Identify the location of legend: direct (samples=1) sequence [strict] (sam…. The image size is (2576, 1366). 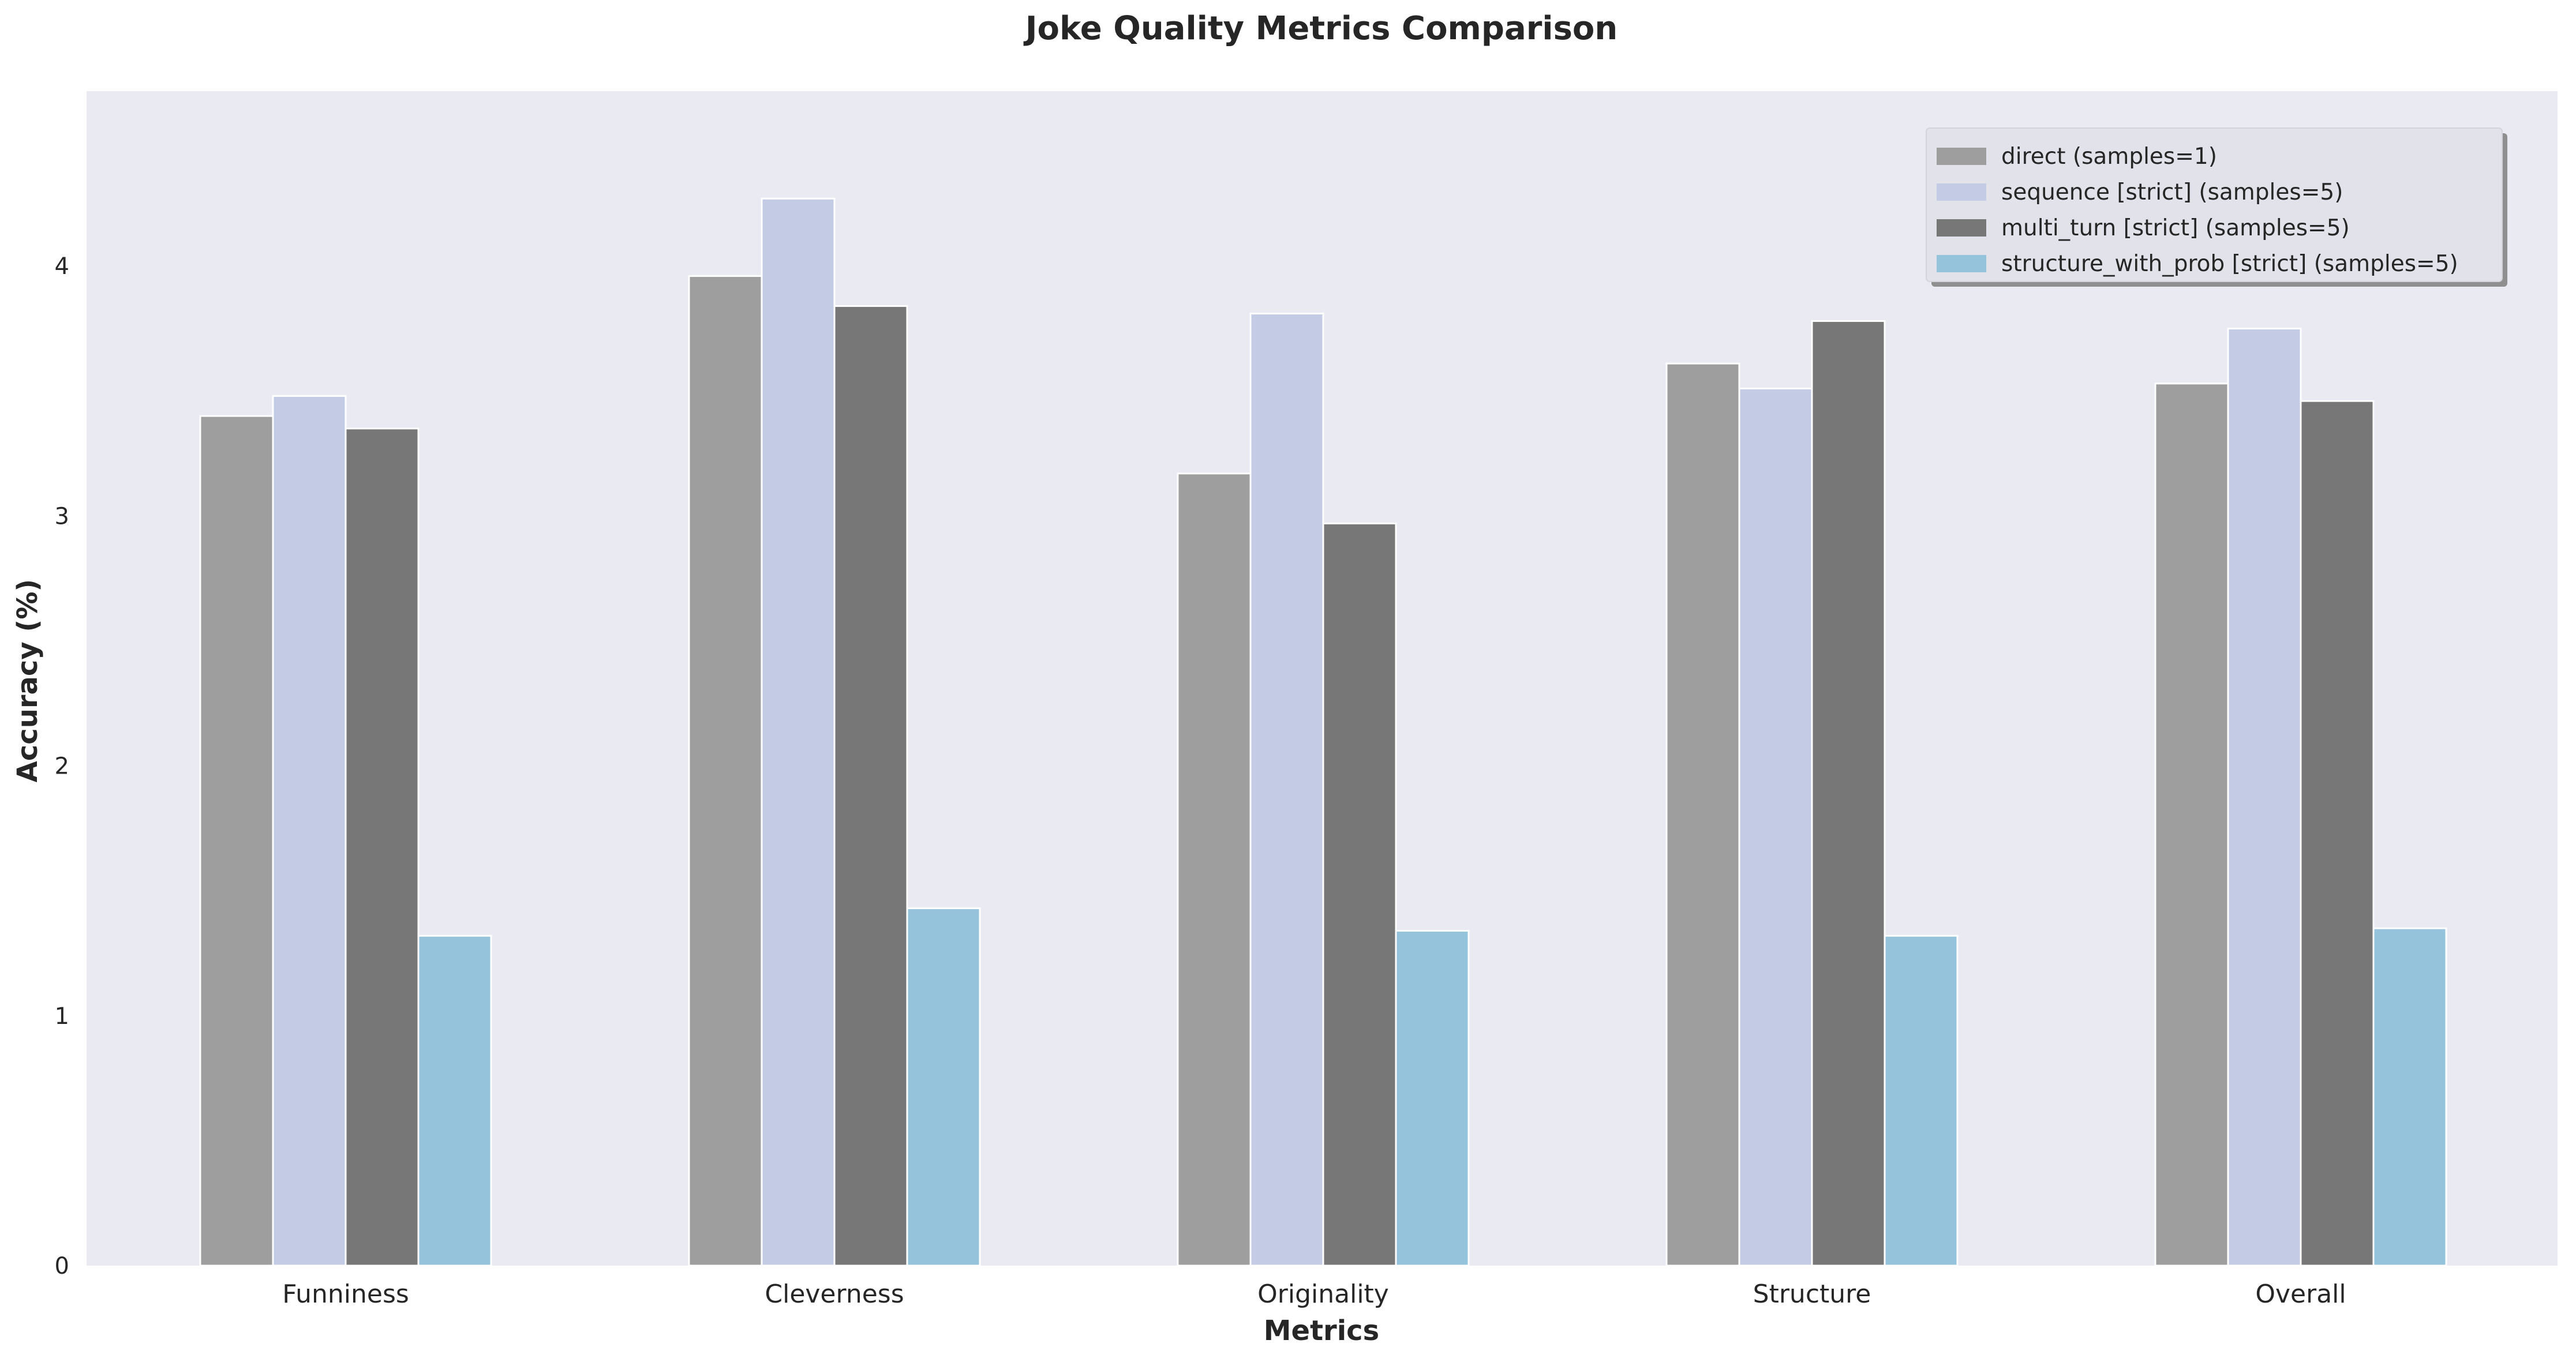
(2216, 207).